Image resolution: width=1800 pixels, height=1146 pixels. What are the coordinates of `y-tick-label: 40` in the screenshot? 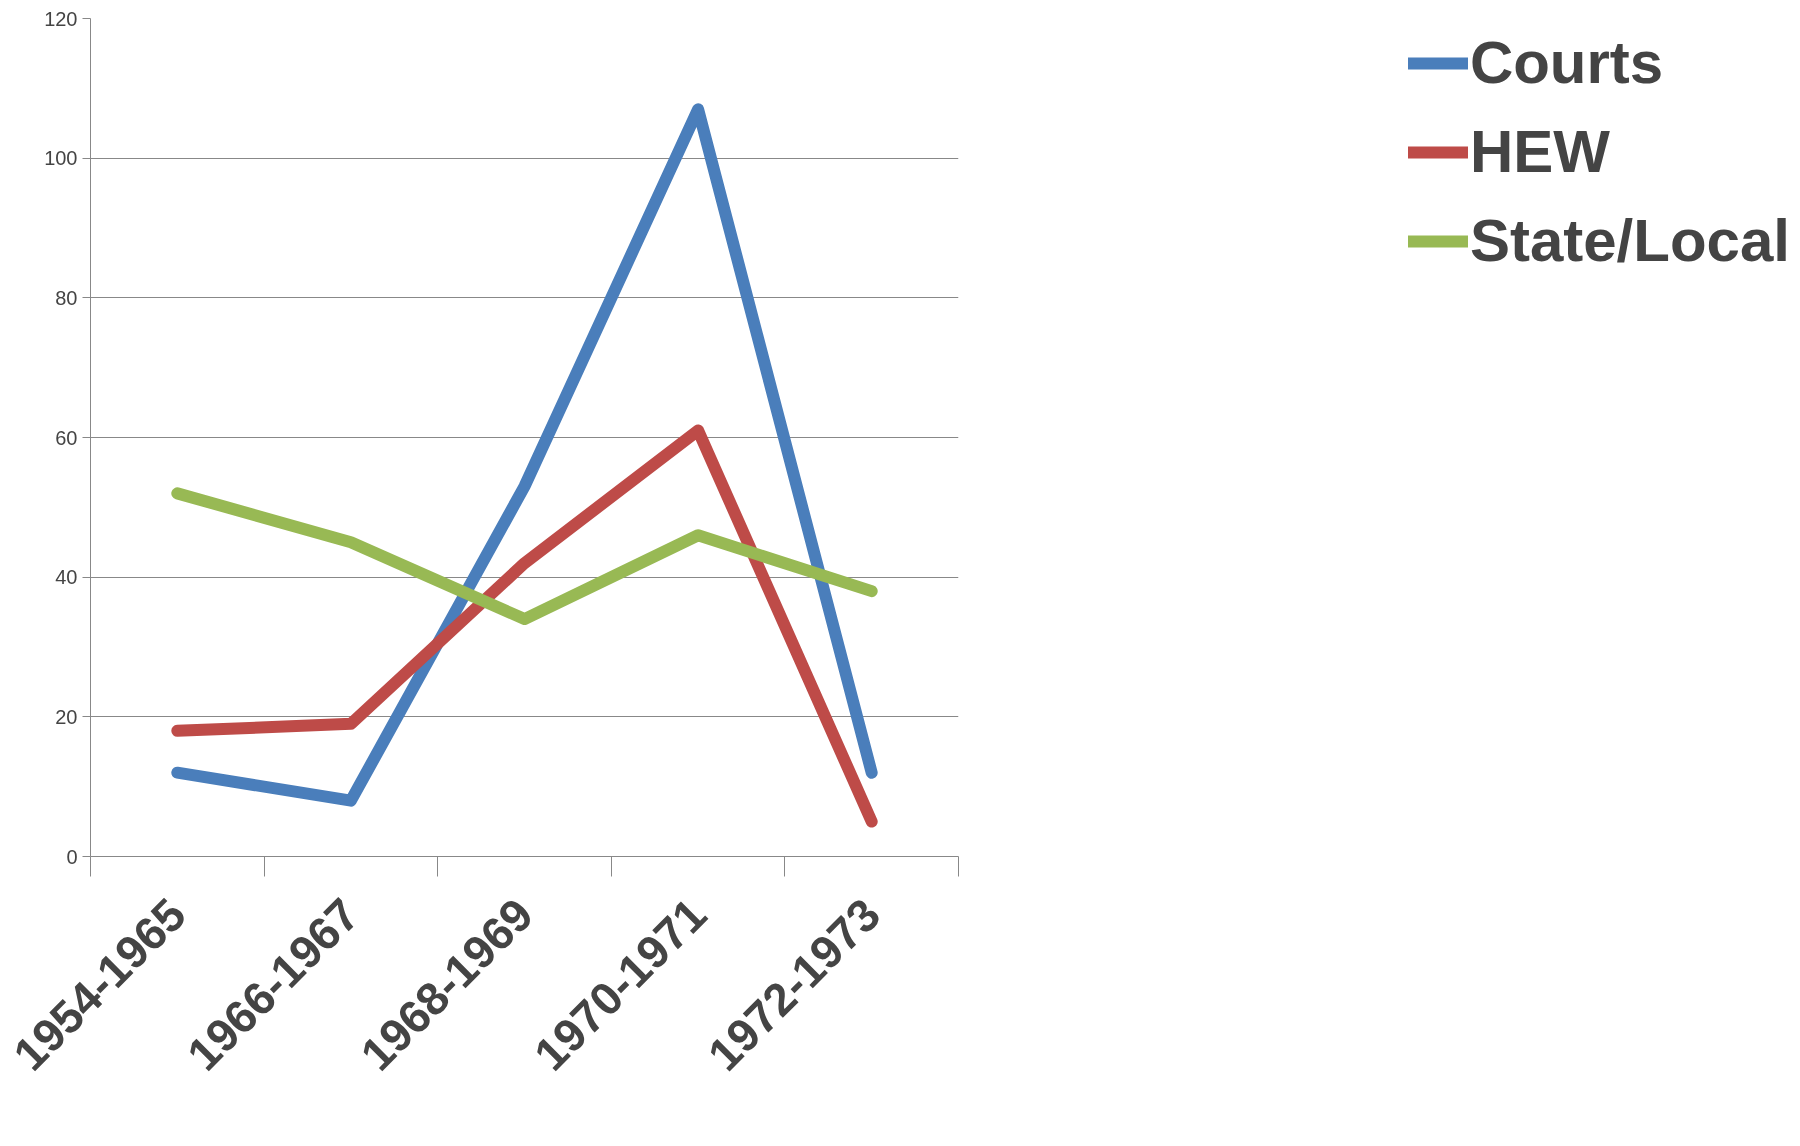 It's located at (66, 577).